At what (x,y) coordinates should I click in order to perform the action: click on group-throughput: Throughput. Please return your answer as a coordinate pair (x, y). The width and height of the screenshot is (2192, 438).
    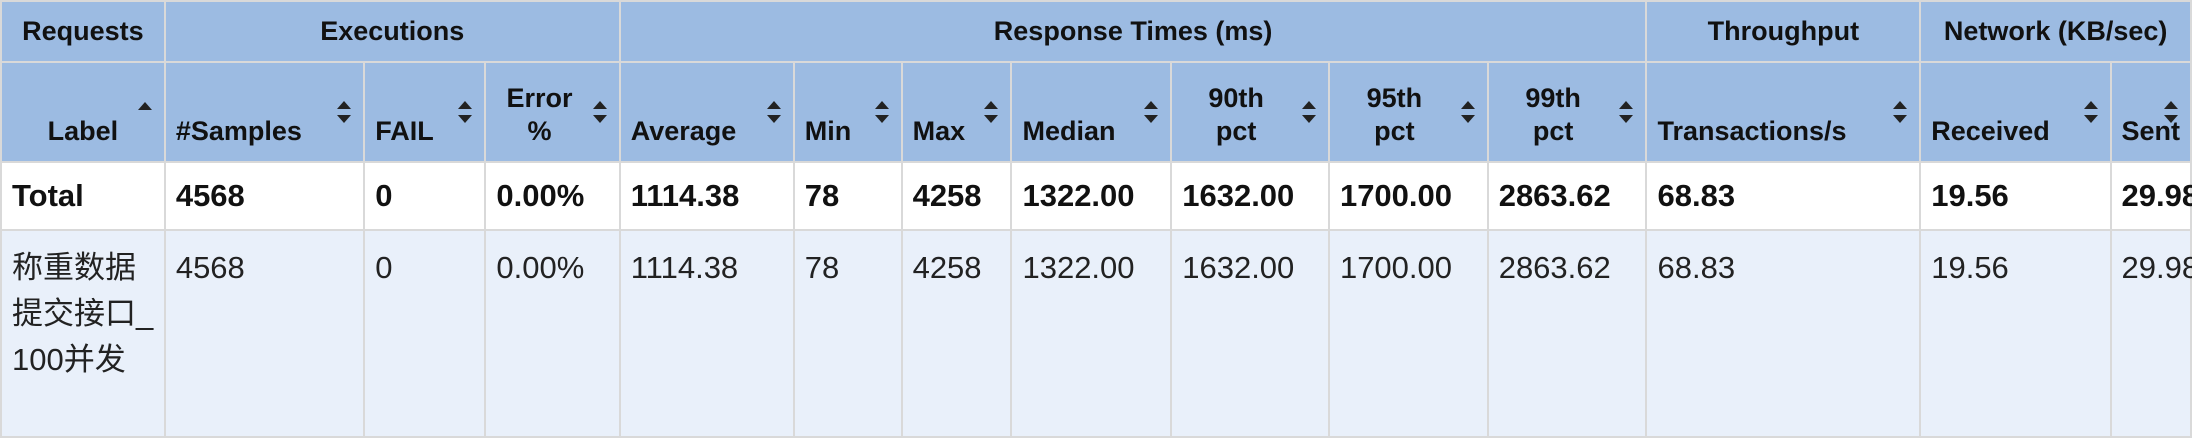
    Looking at the image, I should click on (1783, 31).